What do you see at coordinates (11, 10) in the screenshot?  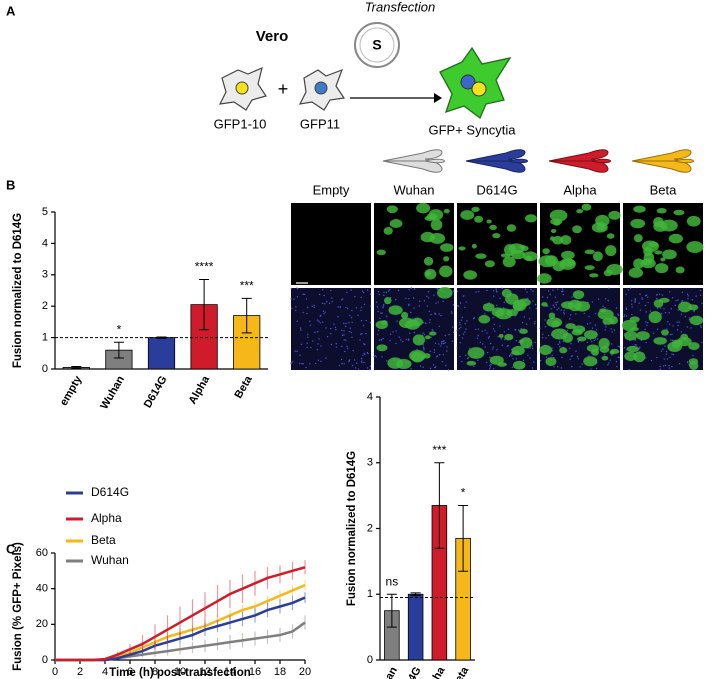 I see `panel-label: A` at bounding box center [11, 10].